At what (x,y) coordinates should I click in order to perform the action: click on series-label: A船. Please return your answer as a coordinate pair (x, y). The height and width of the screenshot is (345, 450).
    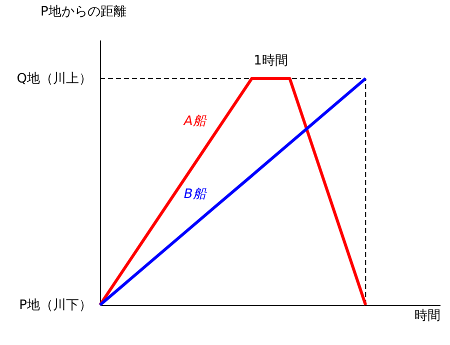
    Looking at the image, I should click on (195, 122).